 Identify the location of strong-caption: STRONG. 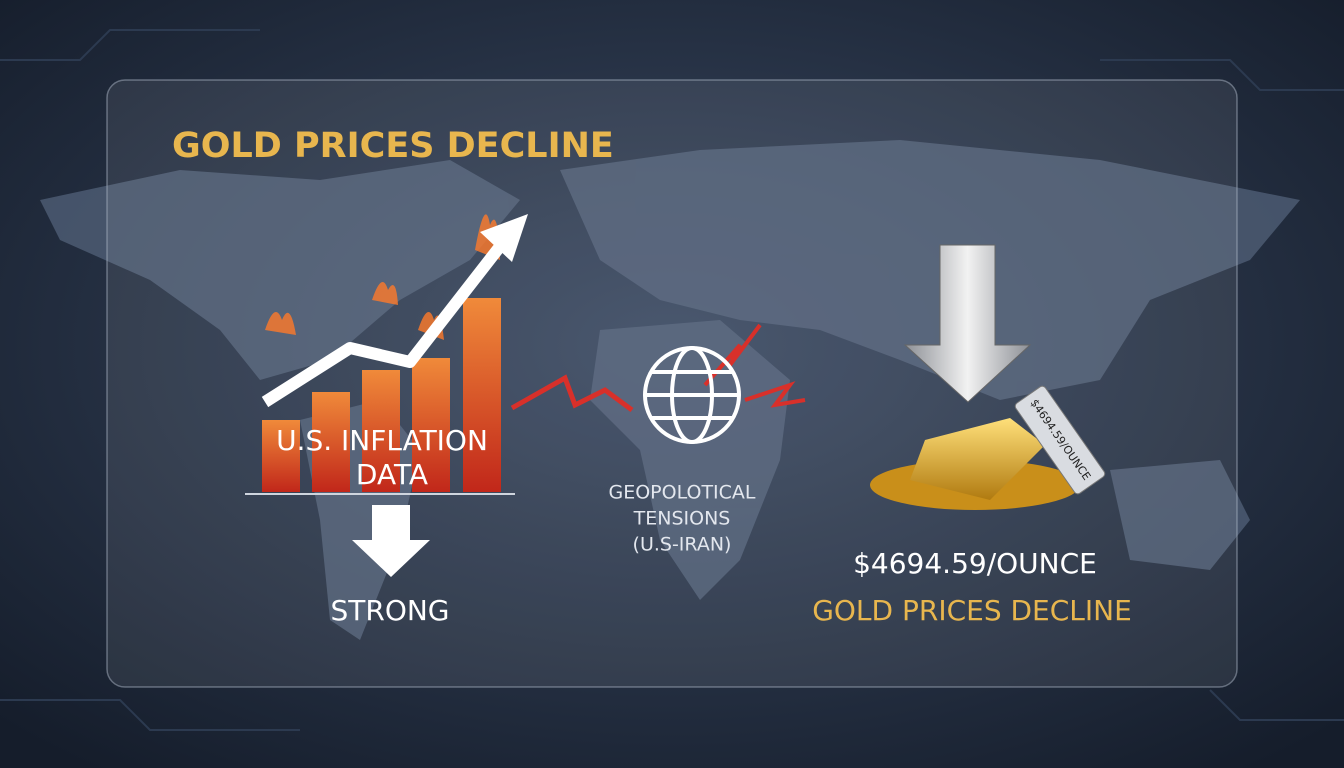
(389, 610).